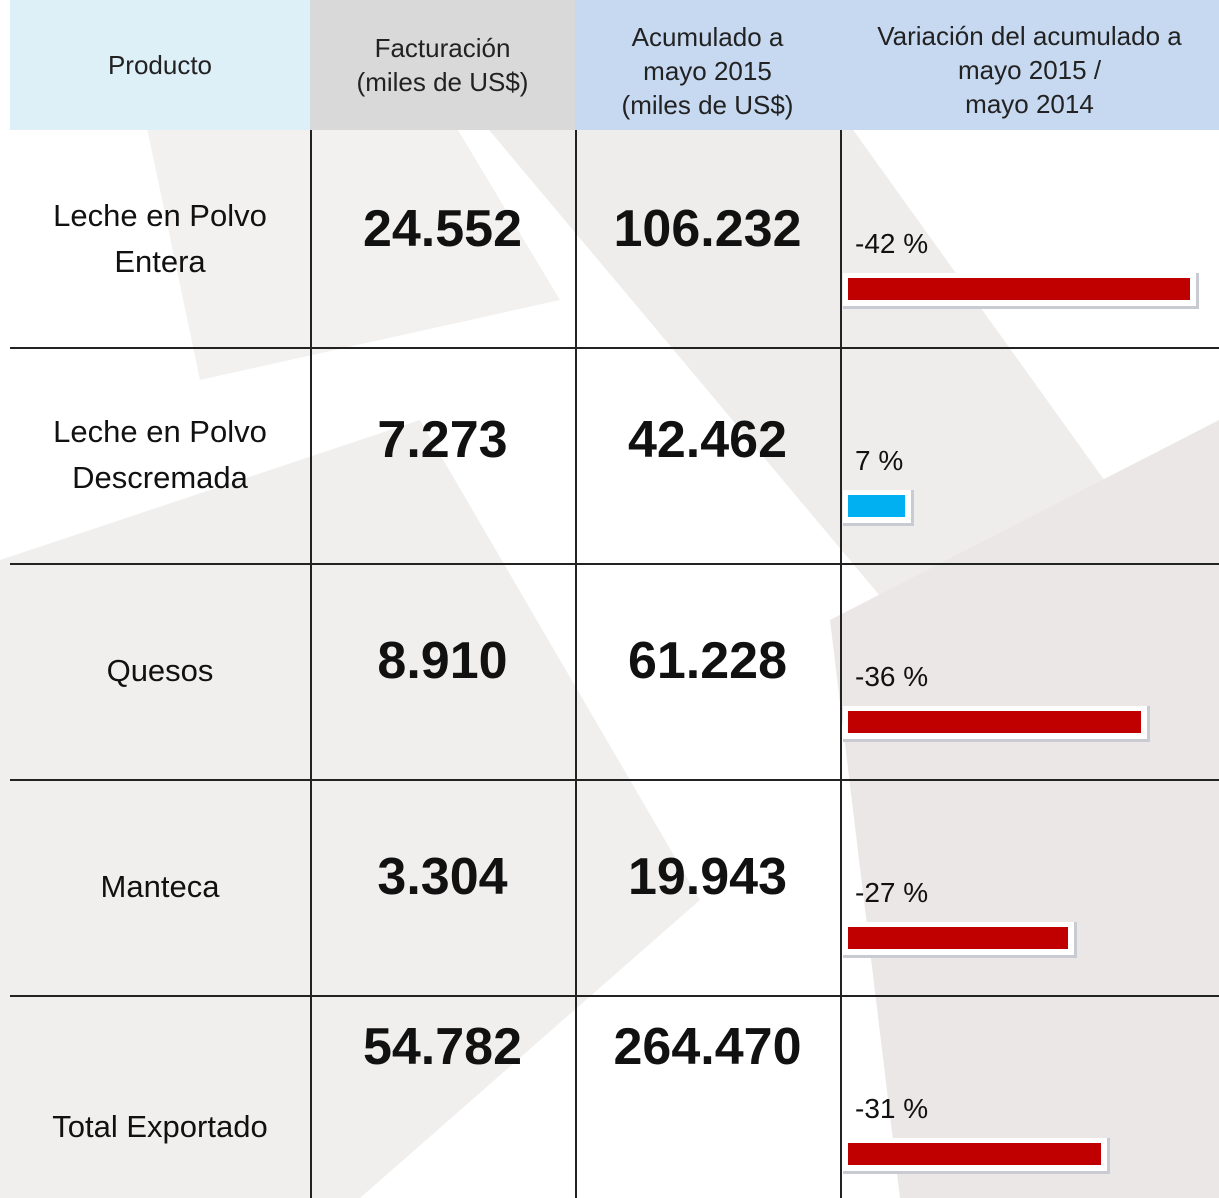 The height and width of the screenshot is (1198, 1219). What do you see at coordinates (707, 71) in the screenshot?
I see `header-text: mayo 2015` at bounding box center [707, 71].